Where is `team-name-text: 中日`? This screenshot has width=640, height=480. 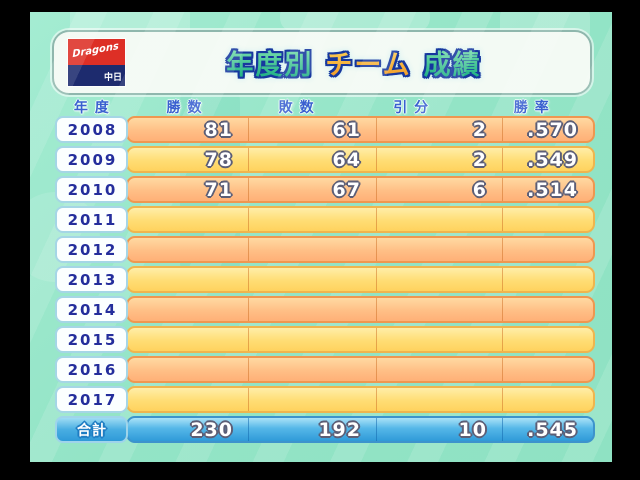 team-name-text: 中日 is located at coordinates (112, 77).